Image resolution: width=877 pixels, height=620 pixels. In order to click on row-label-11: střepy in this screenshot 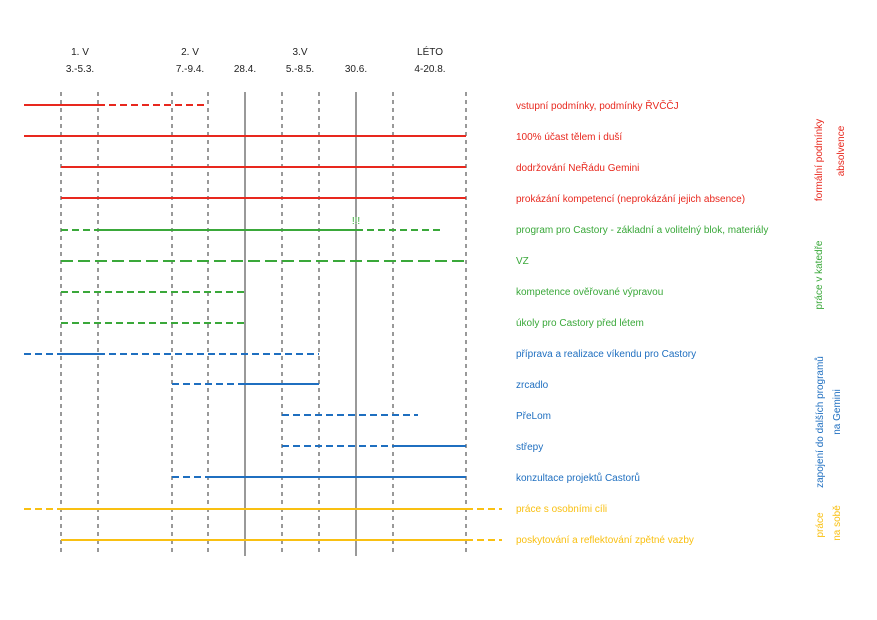, I will do `click(529, 447)`.